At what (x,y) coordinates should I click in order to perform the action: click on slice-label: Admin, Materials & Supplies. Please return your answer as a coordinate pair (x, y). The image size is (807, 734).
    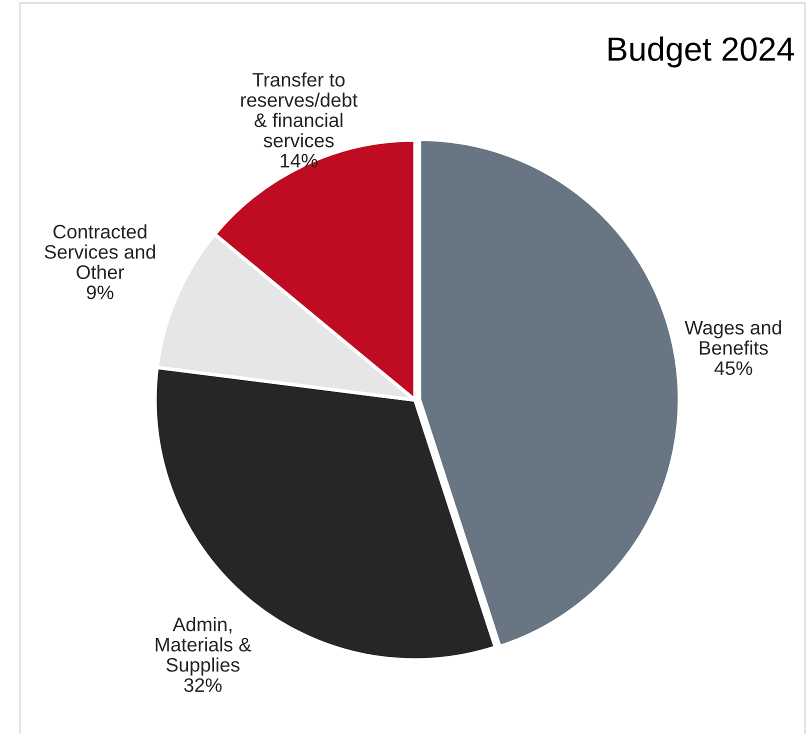
    Looking at the image, I should click on (204, 646).